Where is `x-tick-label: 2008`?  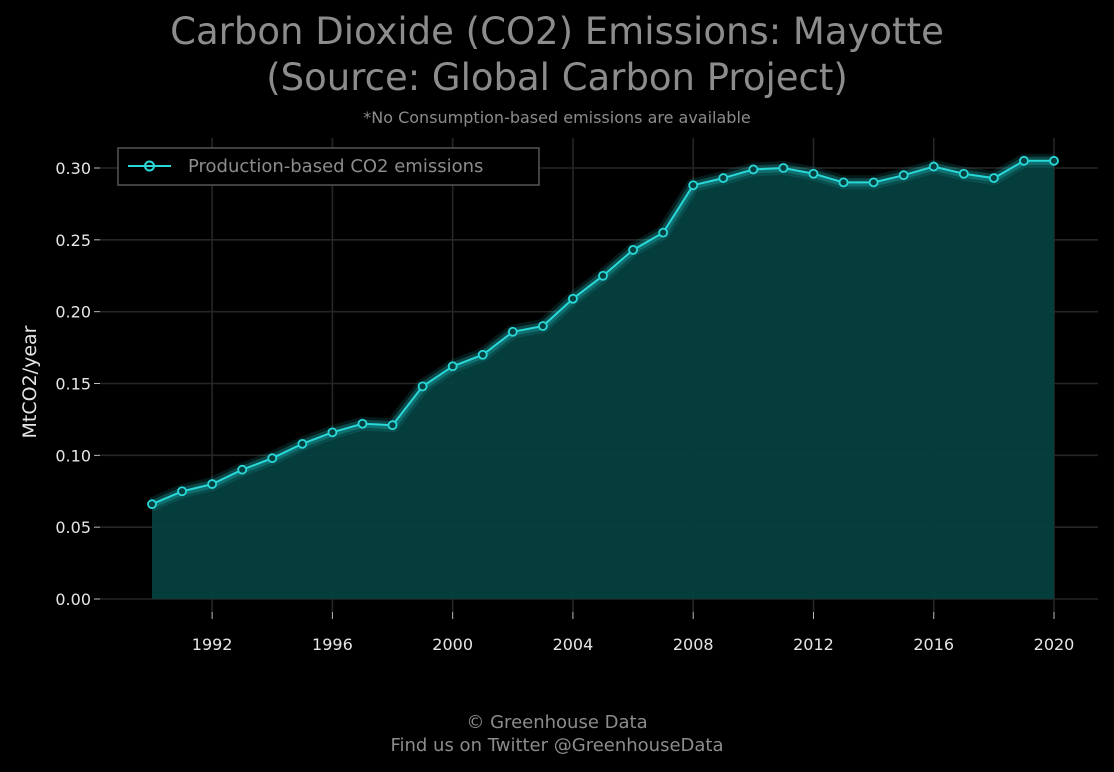 x-tick-label: 2008 is located at coordinates (693, 644).